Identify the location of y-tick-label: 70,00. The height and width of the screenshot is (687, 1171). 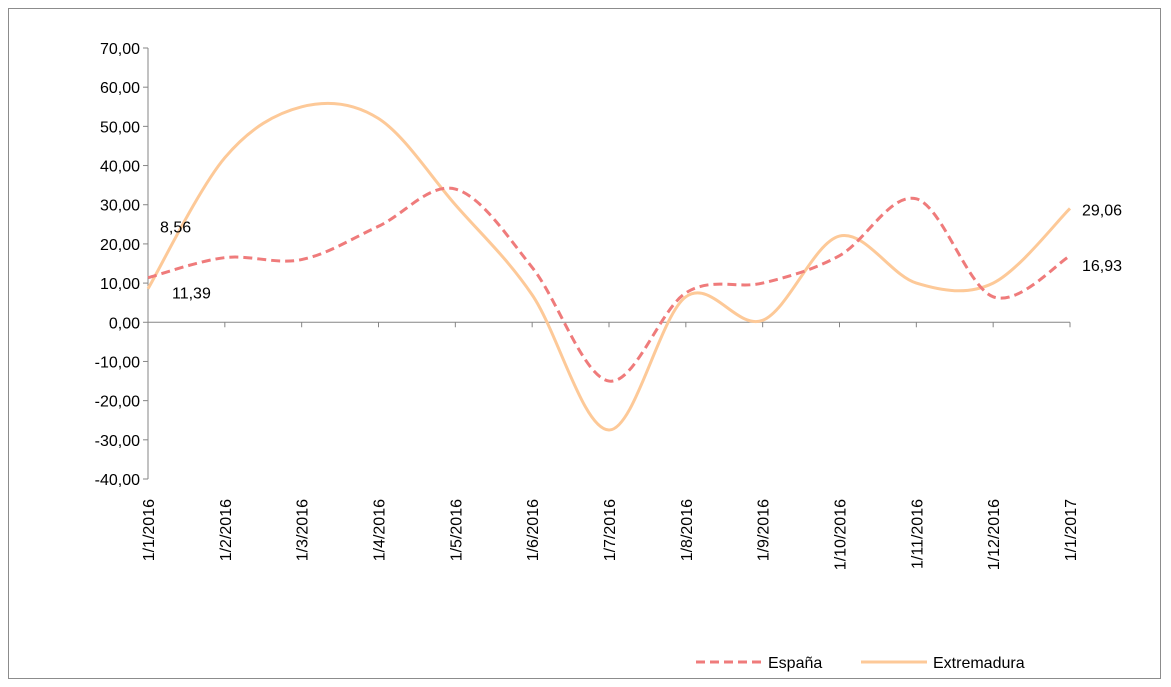
(120, 49).